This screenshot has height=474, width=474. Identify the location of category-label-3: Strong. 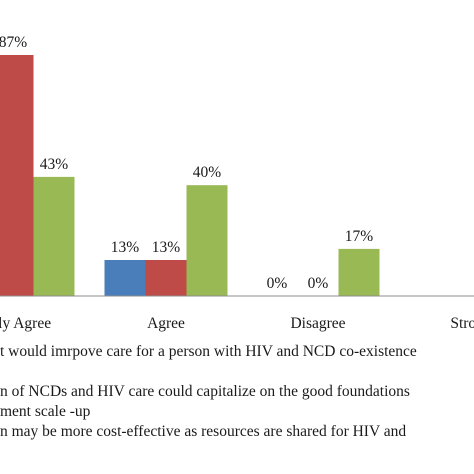
(462, 323).